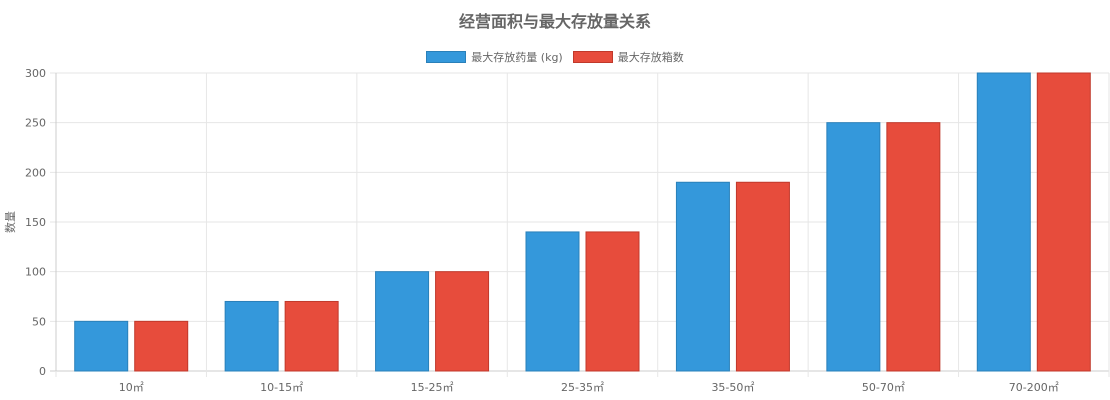 Image resolution: width=1110 pixels, height=400 pixels. Describe the element at coordinates (35, 272) in the screenshot. I see `y-tick-label: 100` at that location.